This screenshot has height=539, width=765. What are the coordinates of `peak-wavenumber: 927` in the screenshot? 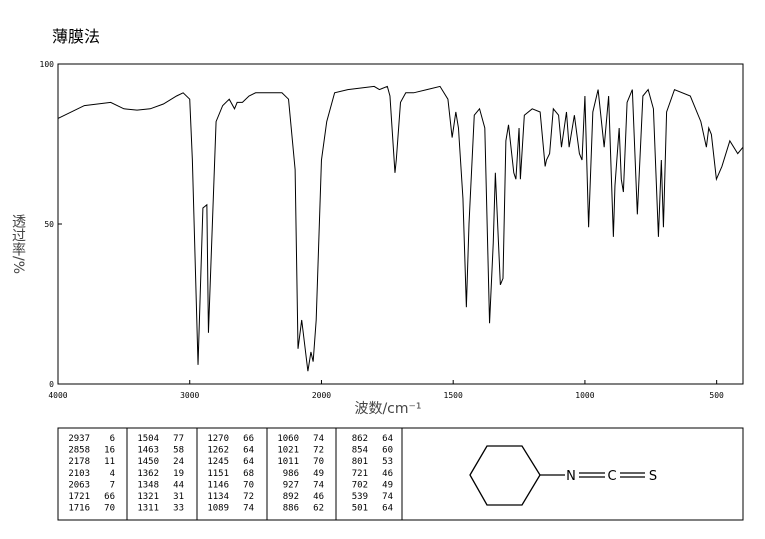 It's located at (291, 485).